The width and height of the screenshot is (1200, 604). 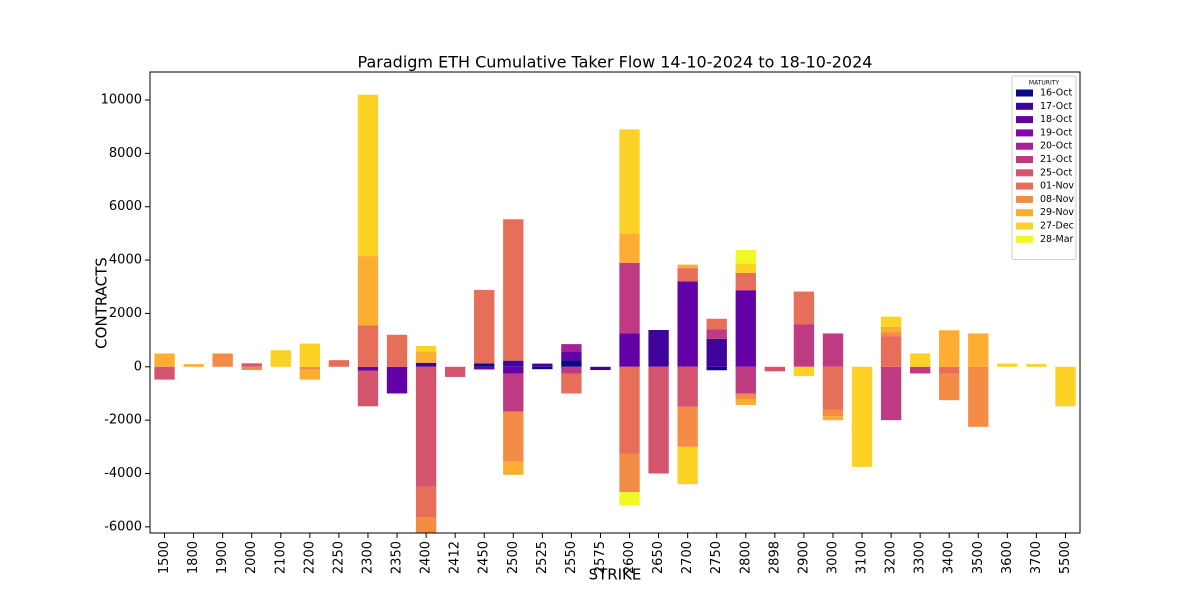 What do you see at coordinates (123, 473) in the screenshot?
I see `y-tick-label: -4000` at bounding box center [123, 473].